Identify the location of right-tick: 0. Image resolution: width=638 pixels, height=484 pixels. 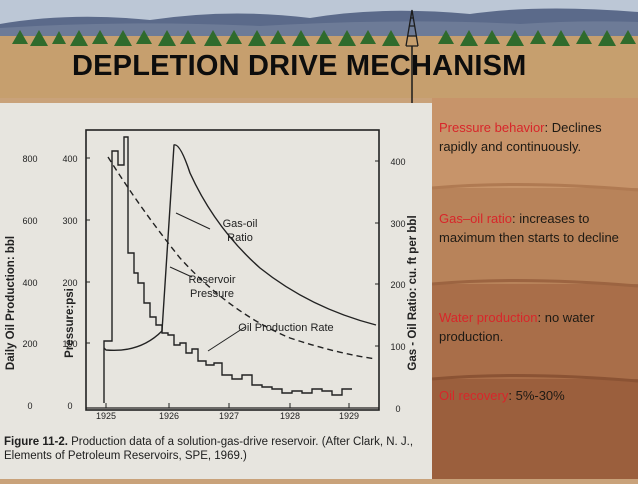
(397, 409).